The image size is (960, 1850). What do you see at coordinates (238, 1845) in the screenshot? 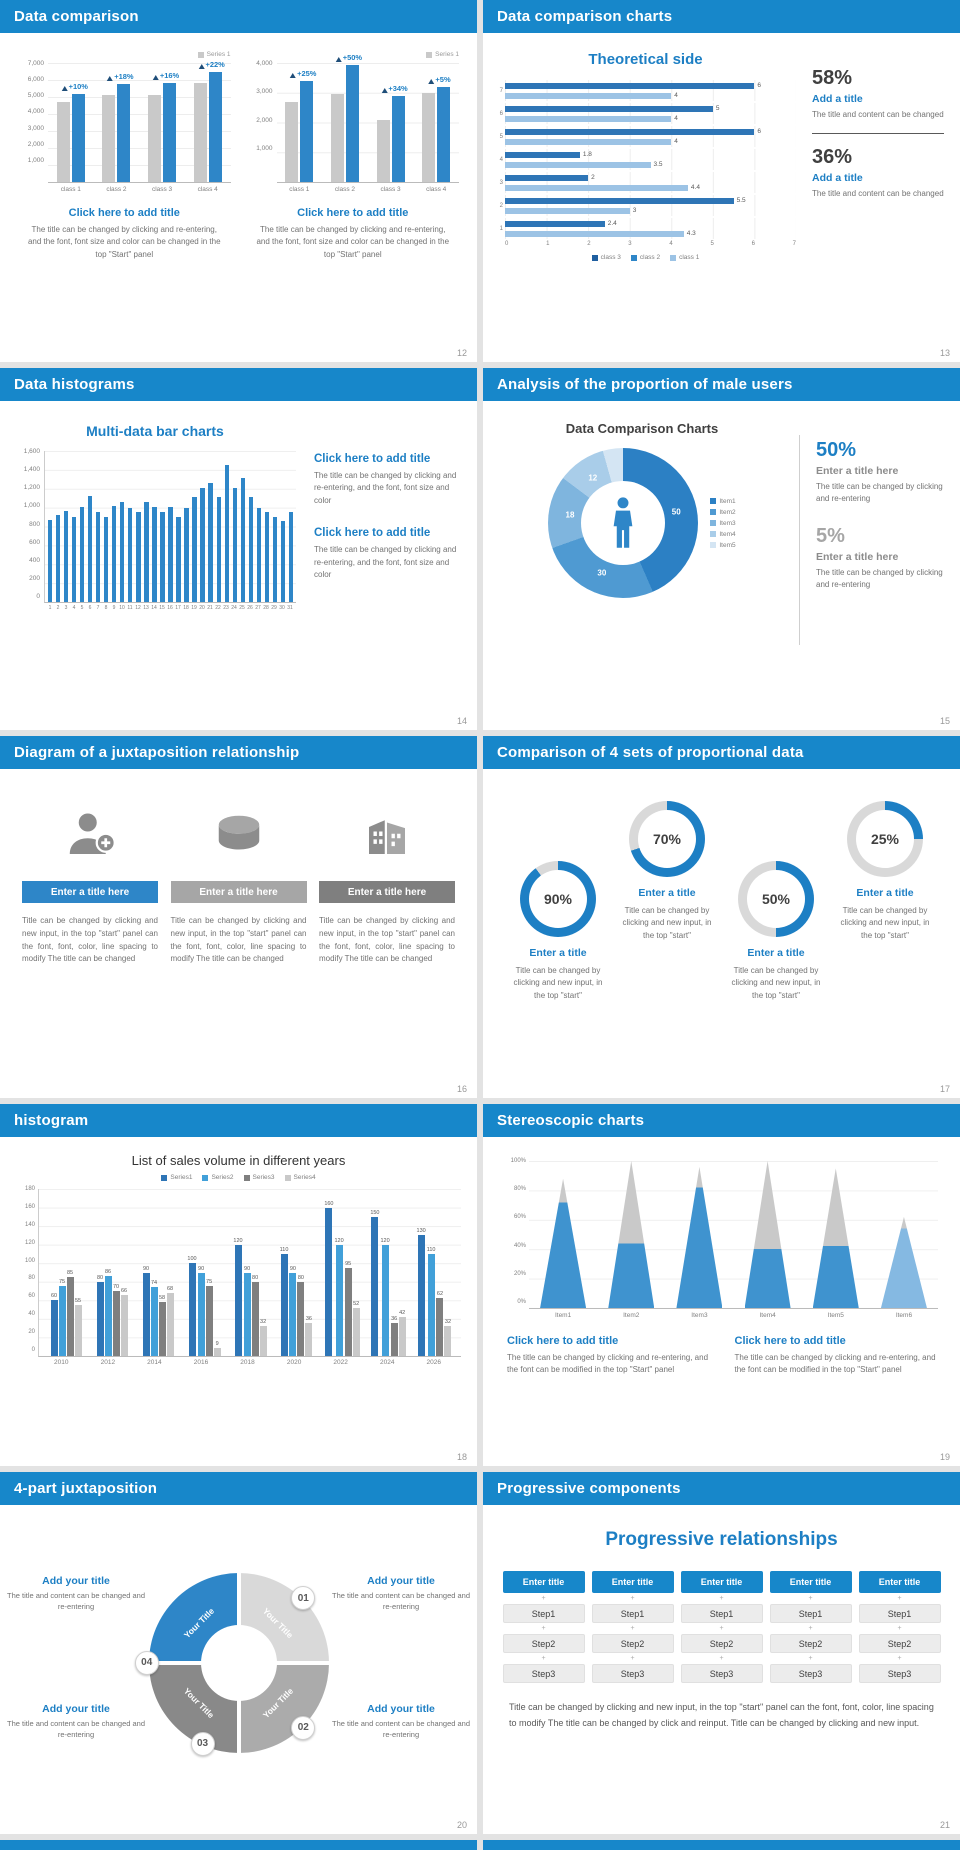
I see `partial-next-slide-header` at bounding box center [238, 1845].